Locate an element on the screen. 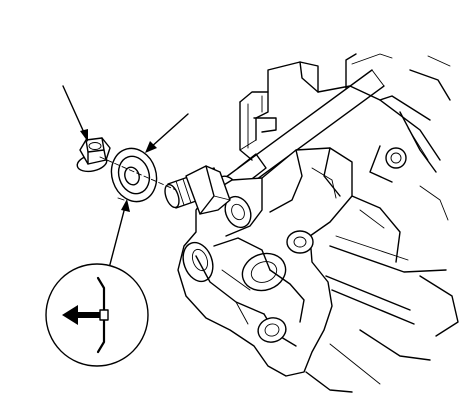 The image size is (475, 401). callout-leaders is located at coordinates (125, 179).